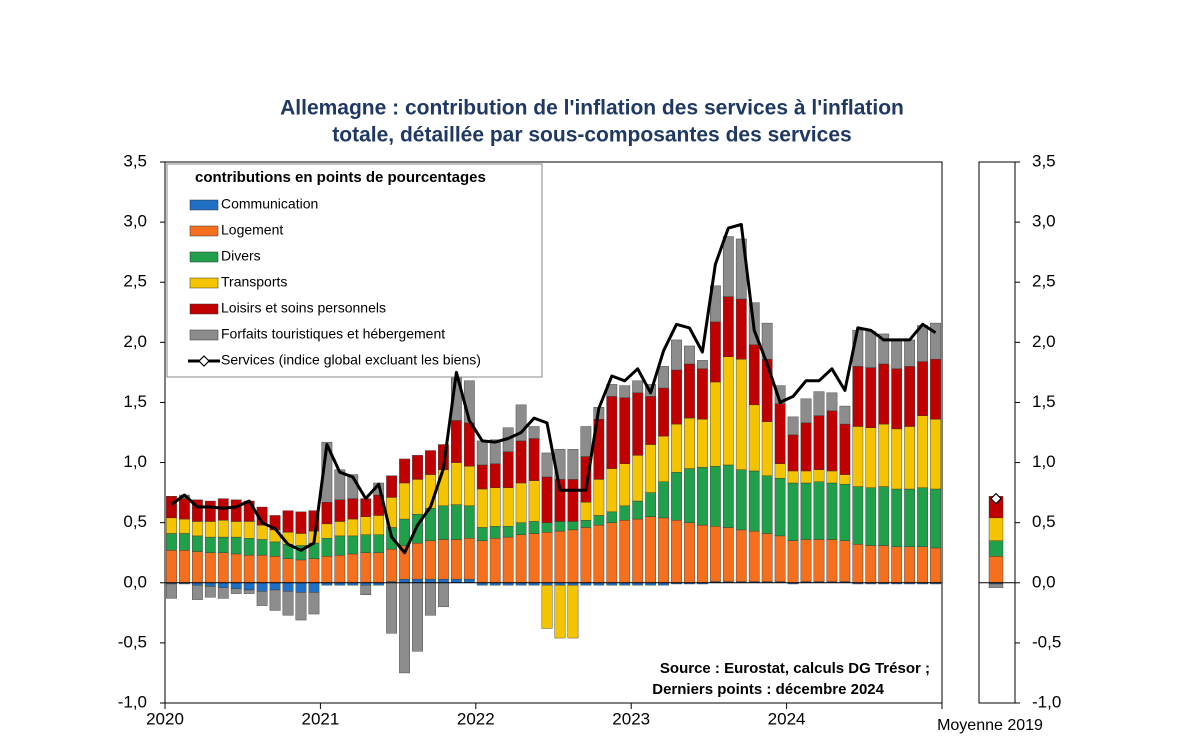  I want to click on y2-tick-label: 0,5, so click(1044, 521).